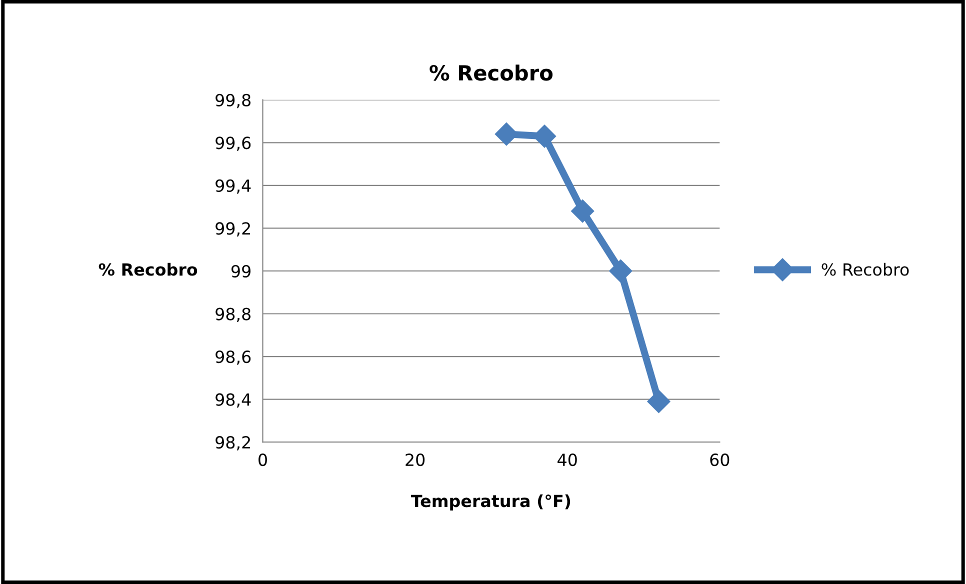  Describe the element at coordinates (233, 101) in the screenshot. I see `y-tick-label: 99,8` at that location.